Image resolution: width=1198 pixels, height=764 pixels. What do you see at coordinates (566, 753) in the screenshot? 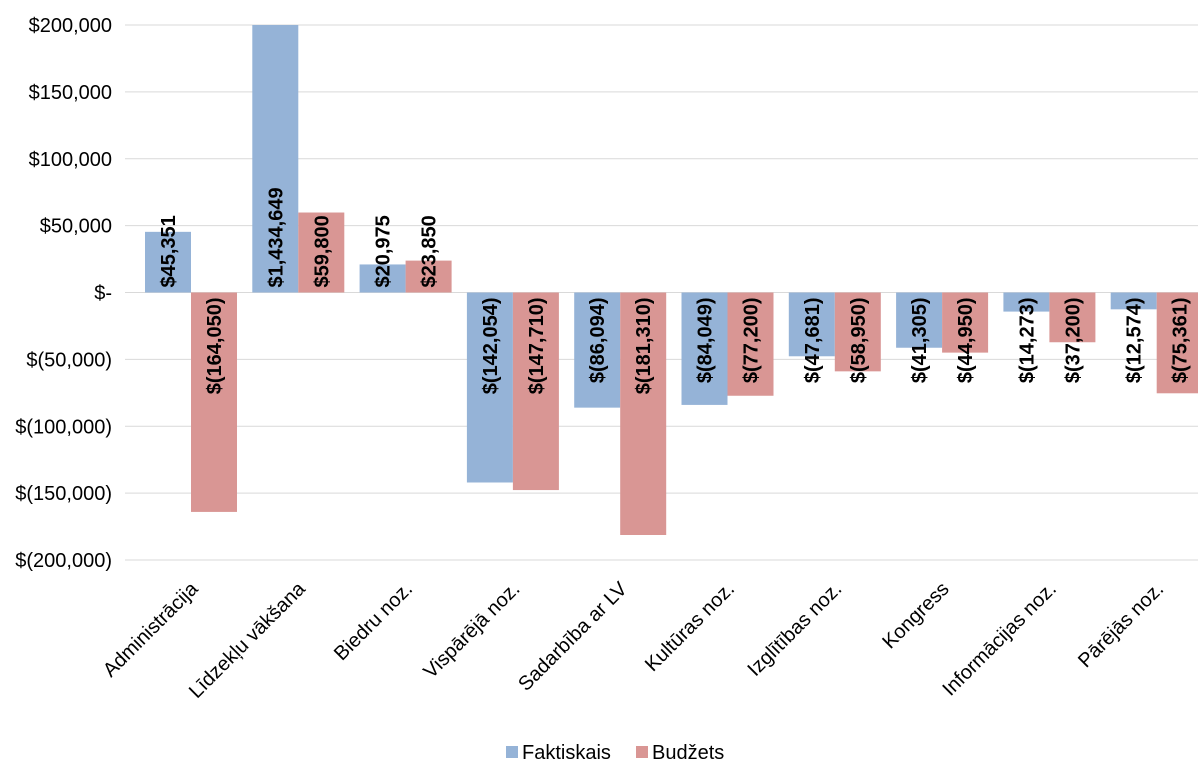
I see `legend-label: Faktiskais` at bounding box center [566, 753].